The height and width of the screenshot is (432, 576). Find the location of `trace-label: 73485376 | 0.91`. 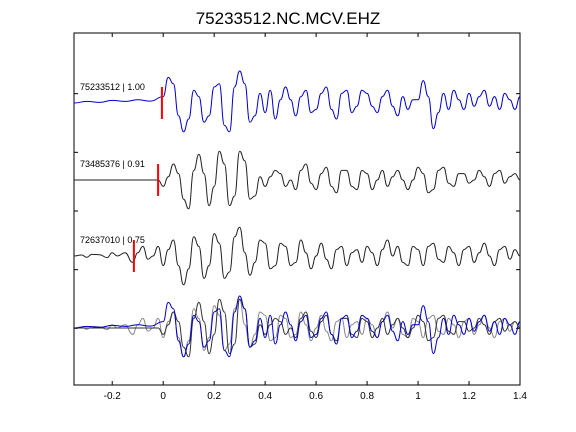

trace-label: 73485376 | 0.91 is located at coordinates (112, 164).